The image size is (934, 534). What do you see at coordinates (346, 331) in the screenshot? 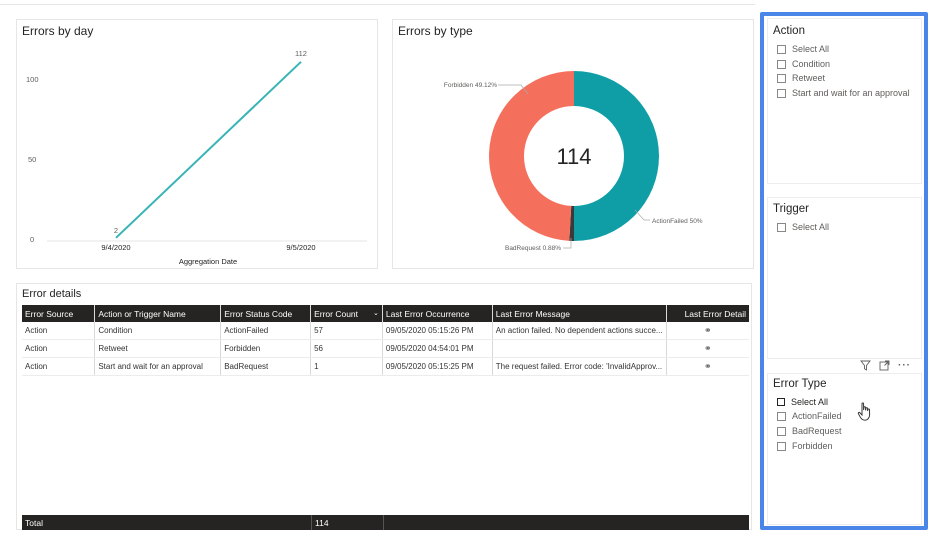
I see `cell: 57` at bounding box center [346, 331].